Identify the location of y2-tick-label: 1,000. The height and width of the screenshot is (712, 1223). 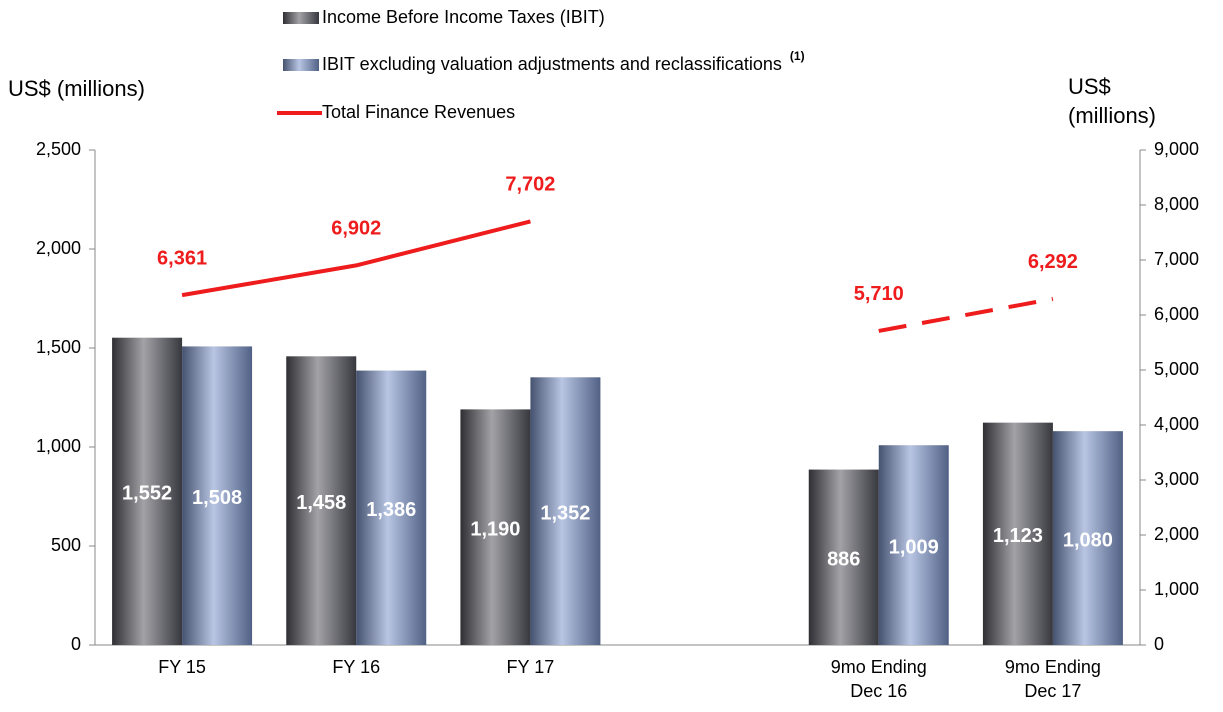
(1176, 589).